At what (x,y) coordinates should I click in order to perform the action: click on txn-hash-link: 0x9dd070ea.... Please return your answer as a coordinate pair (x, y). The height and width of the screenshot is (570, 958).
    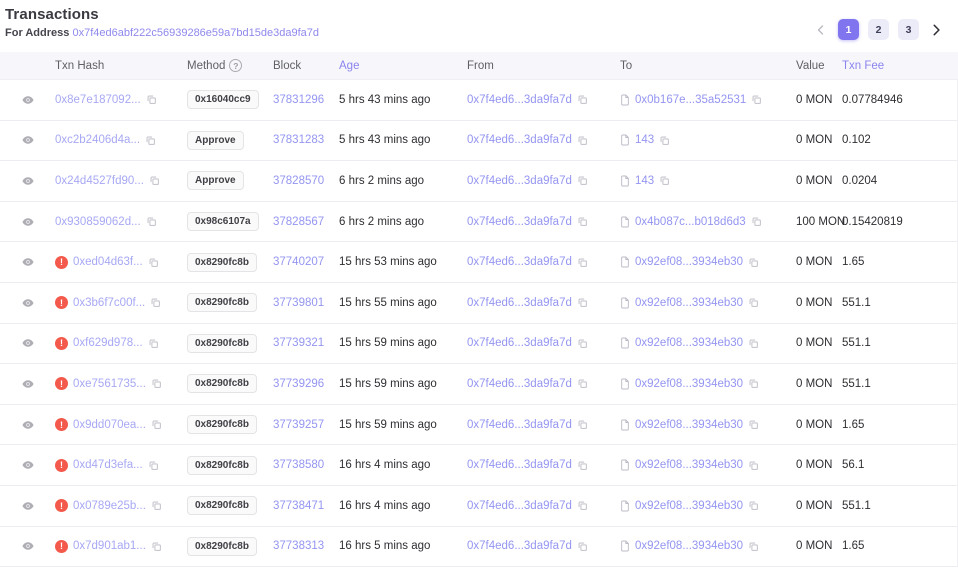
    Looking at the image, I should click on (109, 424).